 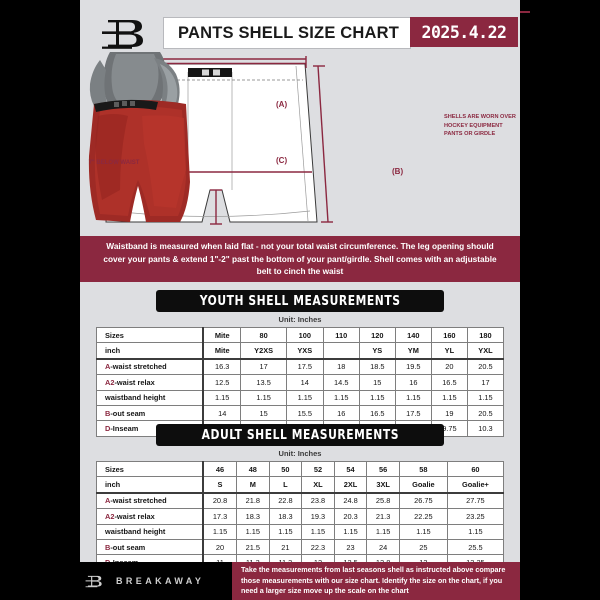 I want to click on adult-section-header: ADULT SHELL MEASUREMENTS, so click(x=300, y=435).